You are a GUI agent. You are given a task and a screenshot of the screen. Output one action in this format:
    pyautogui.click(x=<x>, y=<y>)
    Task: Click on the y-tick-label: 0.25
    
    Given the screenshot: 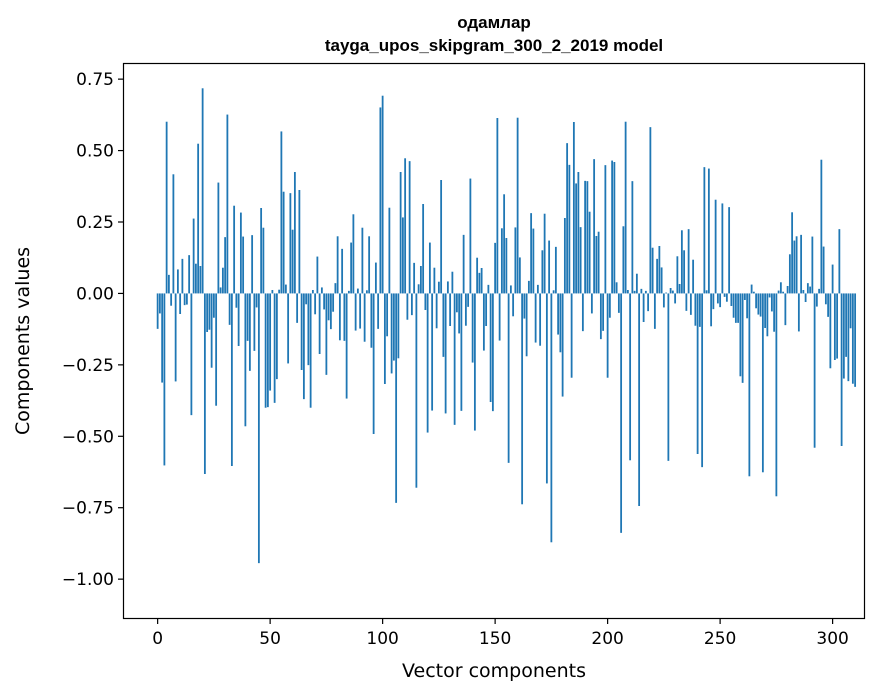 What is the action you would take?
    pyautogui.click(x=95, y=223)
    